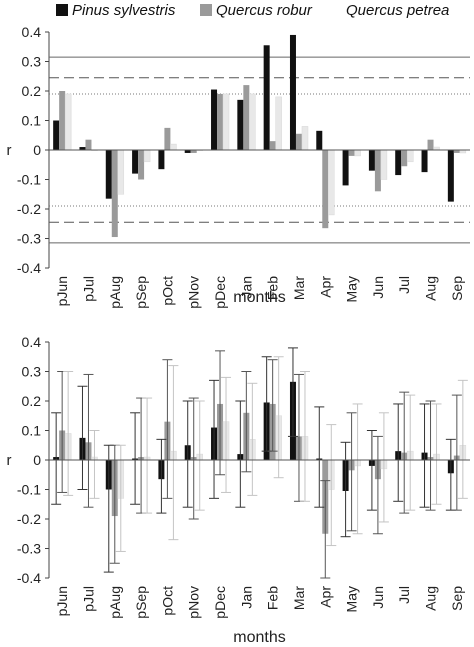 The height and width of the screenshot is (647, 474). What do you see at coordinates (357, 153) in the screenshot?
I see `bar-quercus-petrea-may` at bounding box center [357, 153].